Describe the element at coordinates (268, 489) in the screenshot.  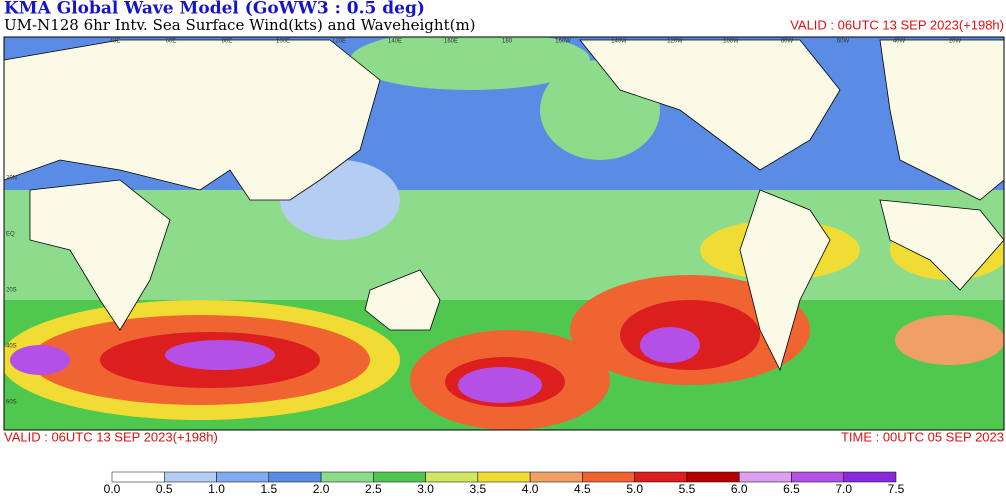
I see `colorbar-label: 1.5` at that location.